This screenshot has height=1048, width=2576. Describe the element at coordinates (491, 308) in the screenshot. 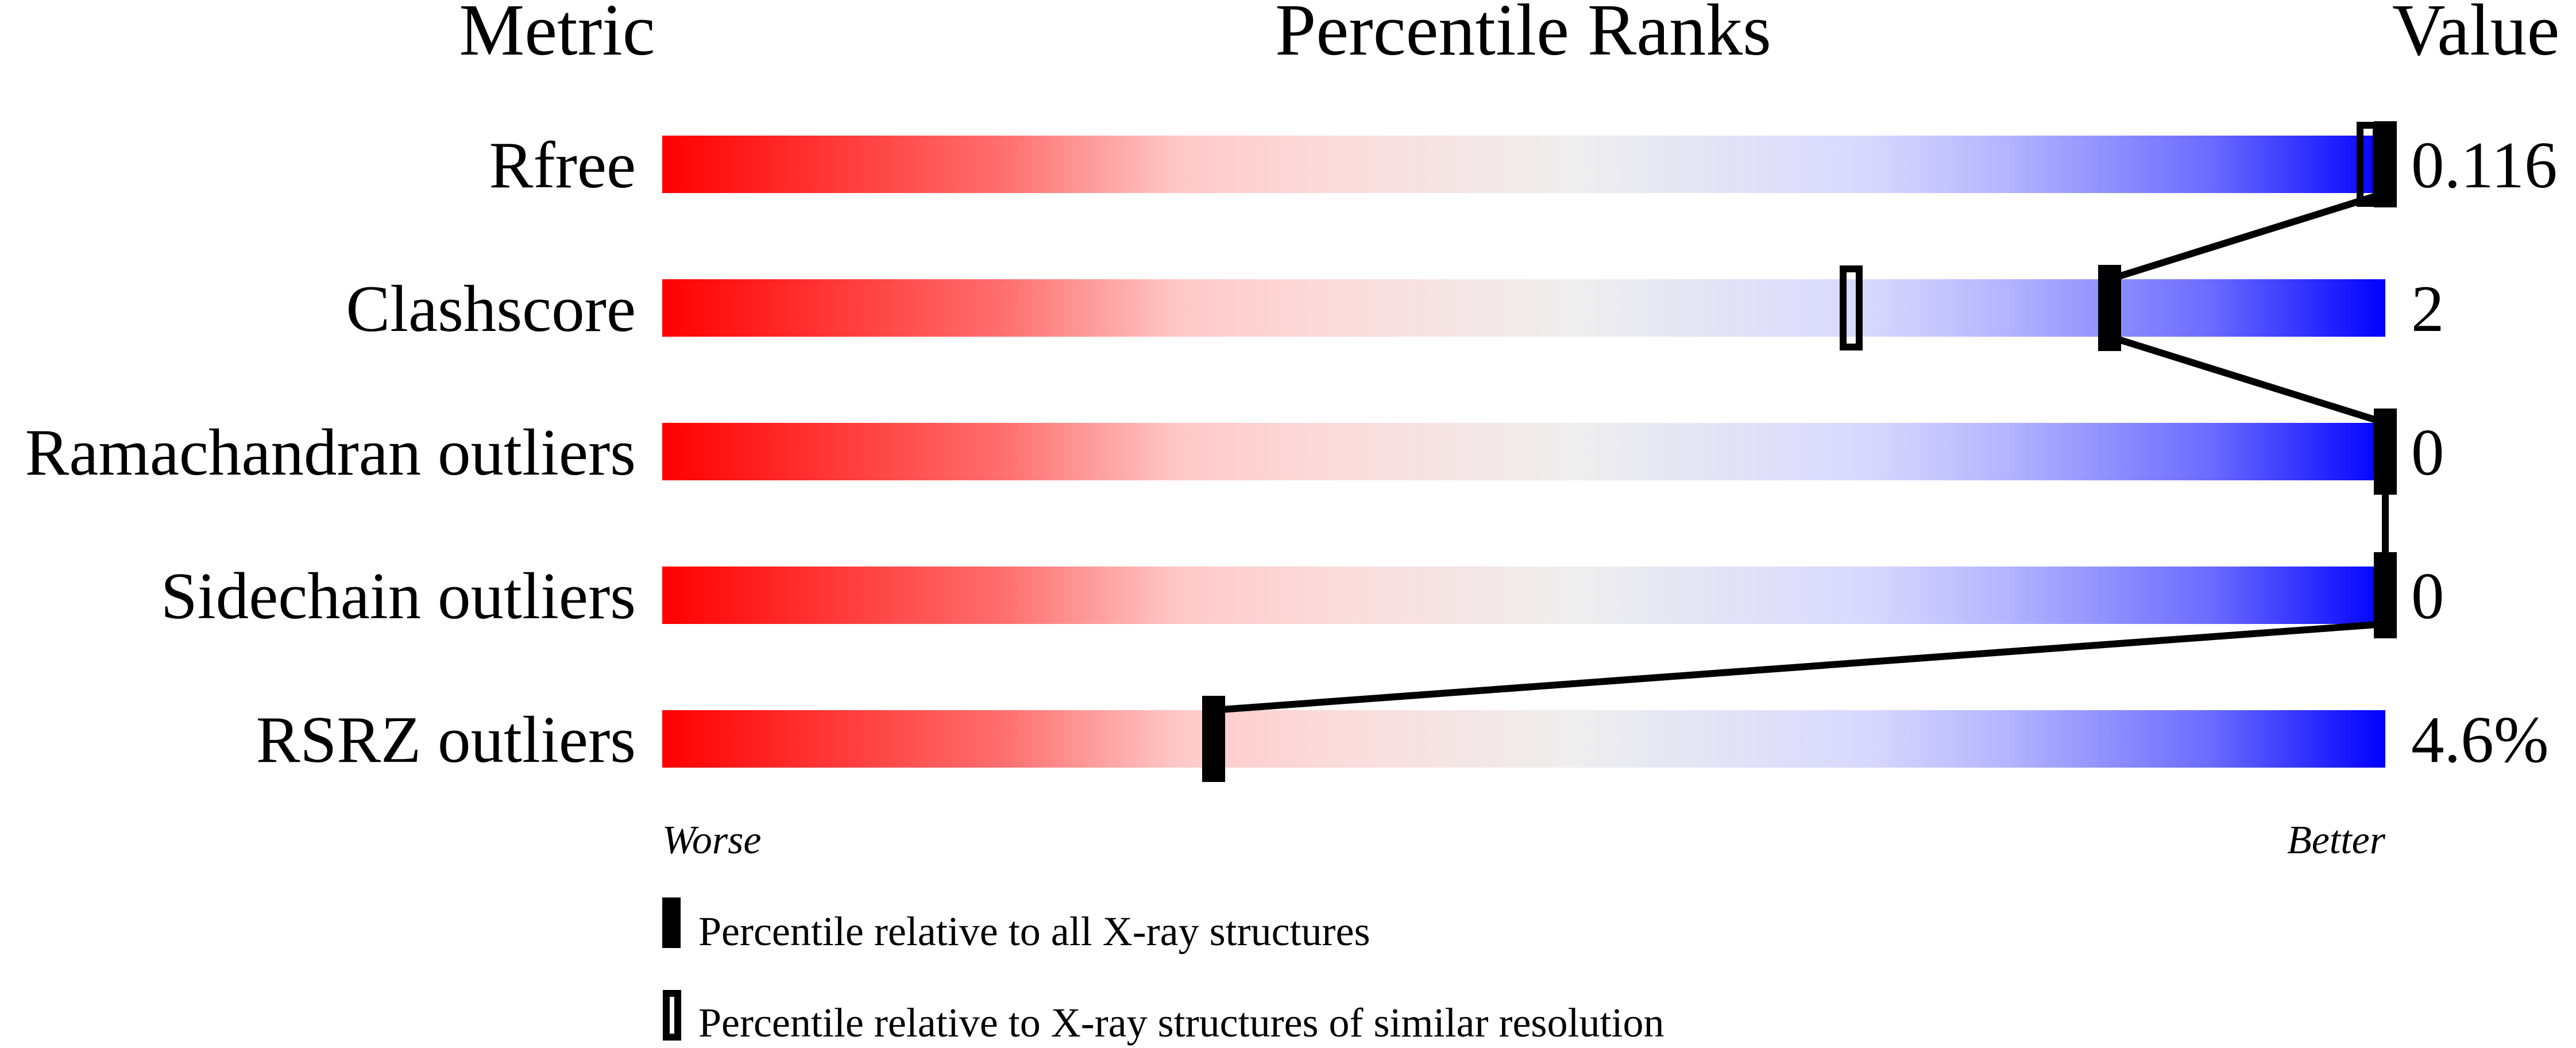

I see `metric-label: Clashscore` at that location.